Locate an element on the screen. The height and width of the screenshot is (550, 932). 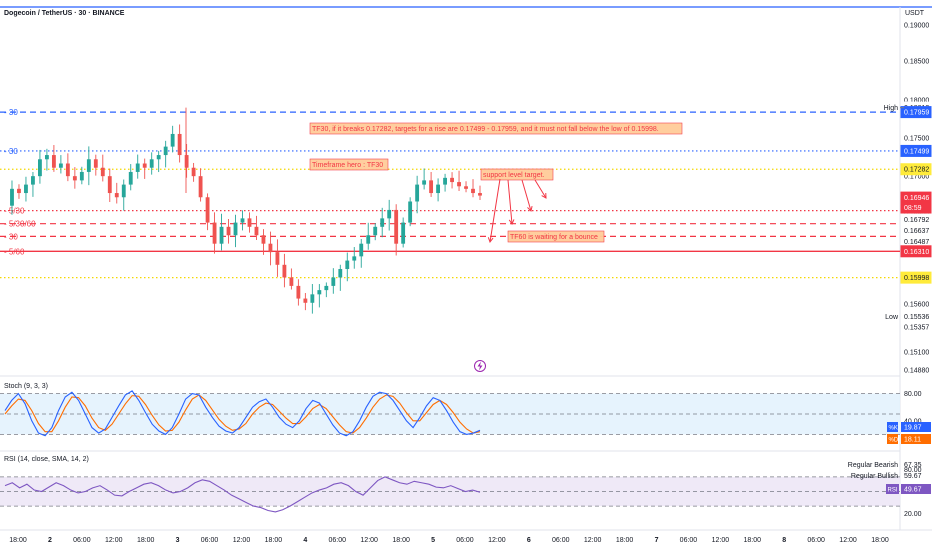
stoch-k-tag-bg is located at coordinates (916, 427).